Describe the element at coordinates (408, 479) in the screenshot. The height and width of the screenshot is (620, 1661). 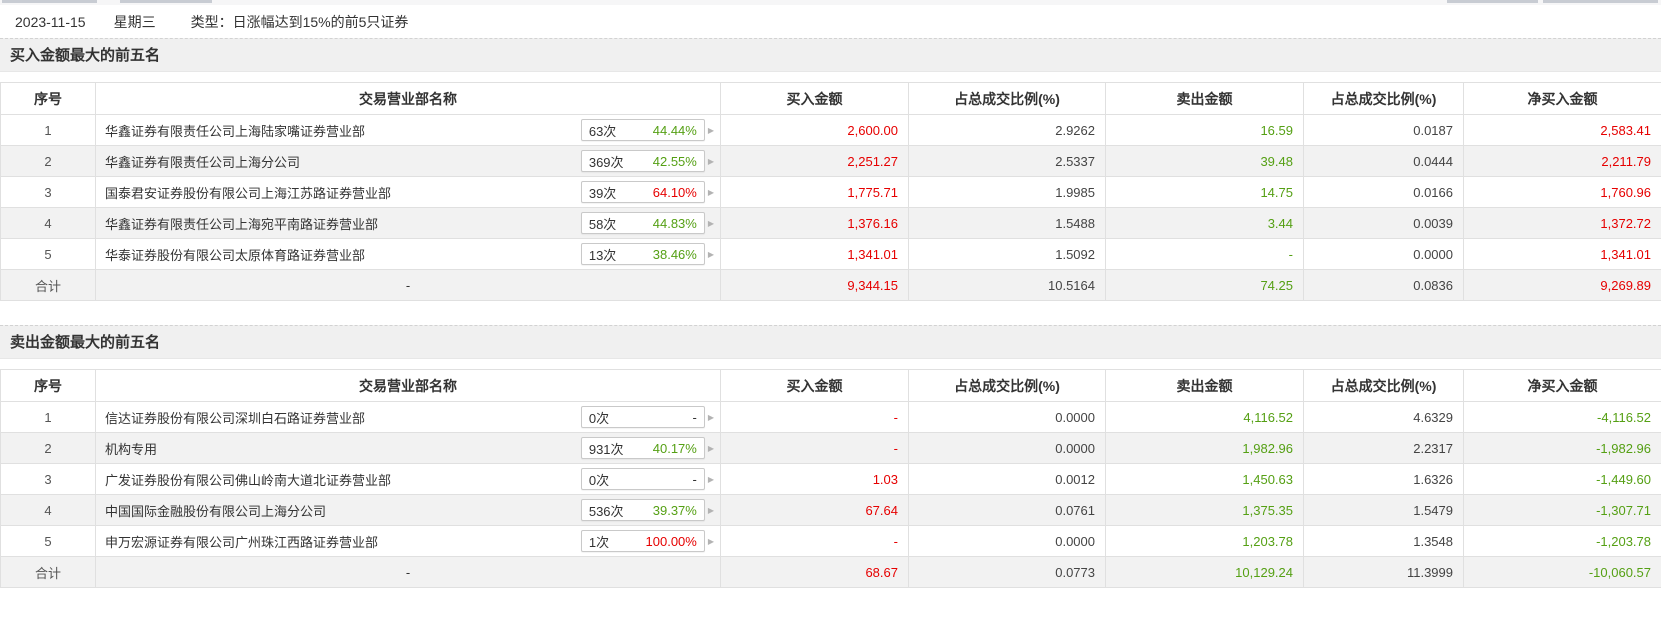
I see `branch-cell: 广发证券股份有限公司佛山岭南大道北证券营业部 0次 - ▶` at that location.